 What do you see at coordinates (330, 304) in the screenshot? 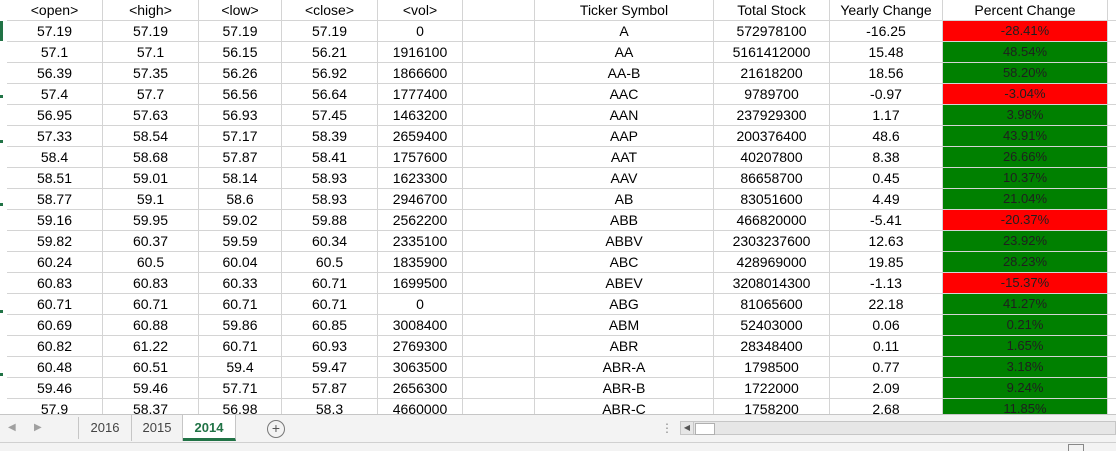
I see `cell-close: 60.71` at bounding box center [330, 304].